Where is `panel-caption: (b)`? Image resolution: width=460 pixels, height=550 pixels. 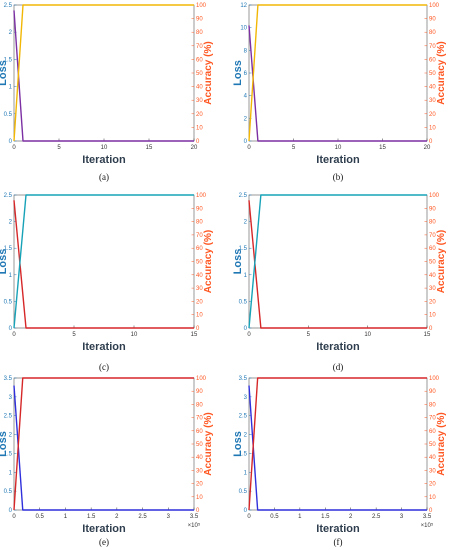
panel-caption: (b) is located at coordinates (338, 177).